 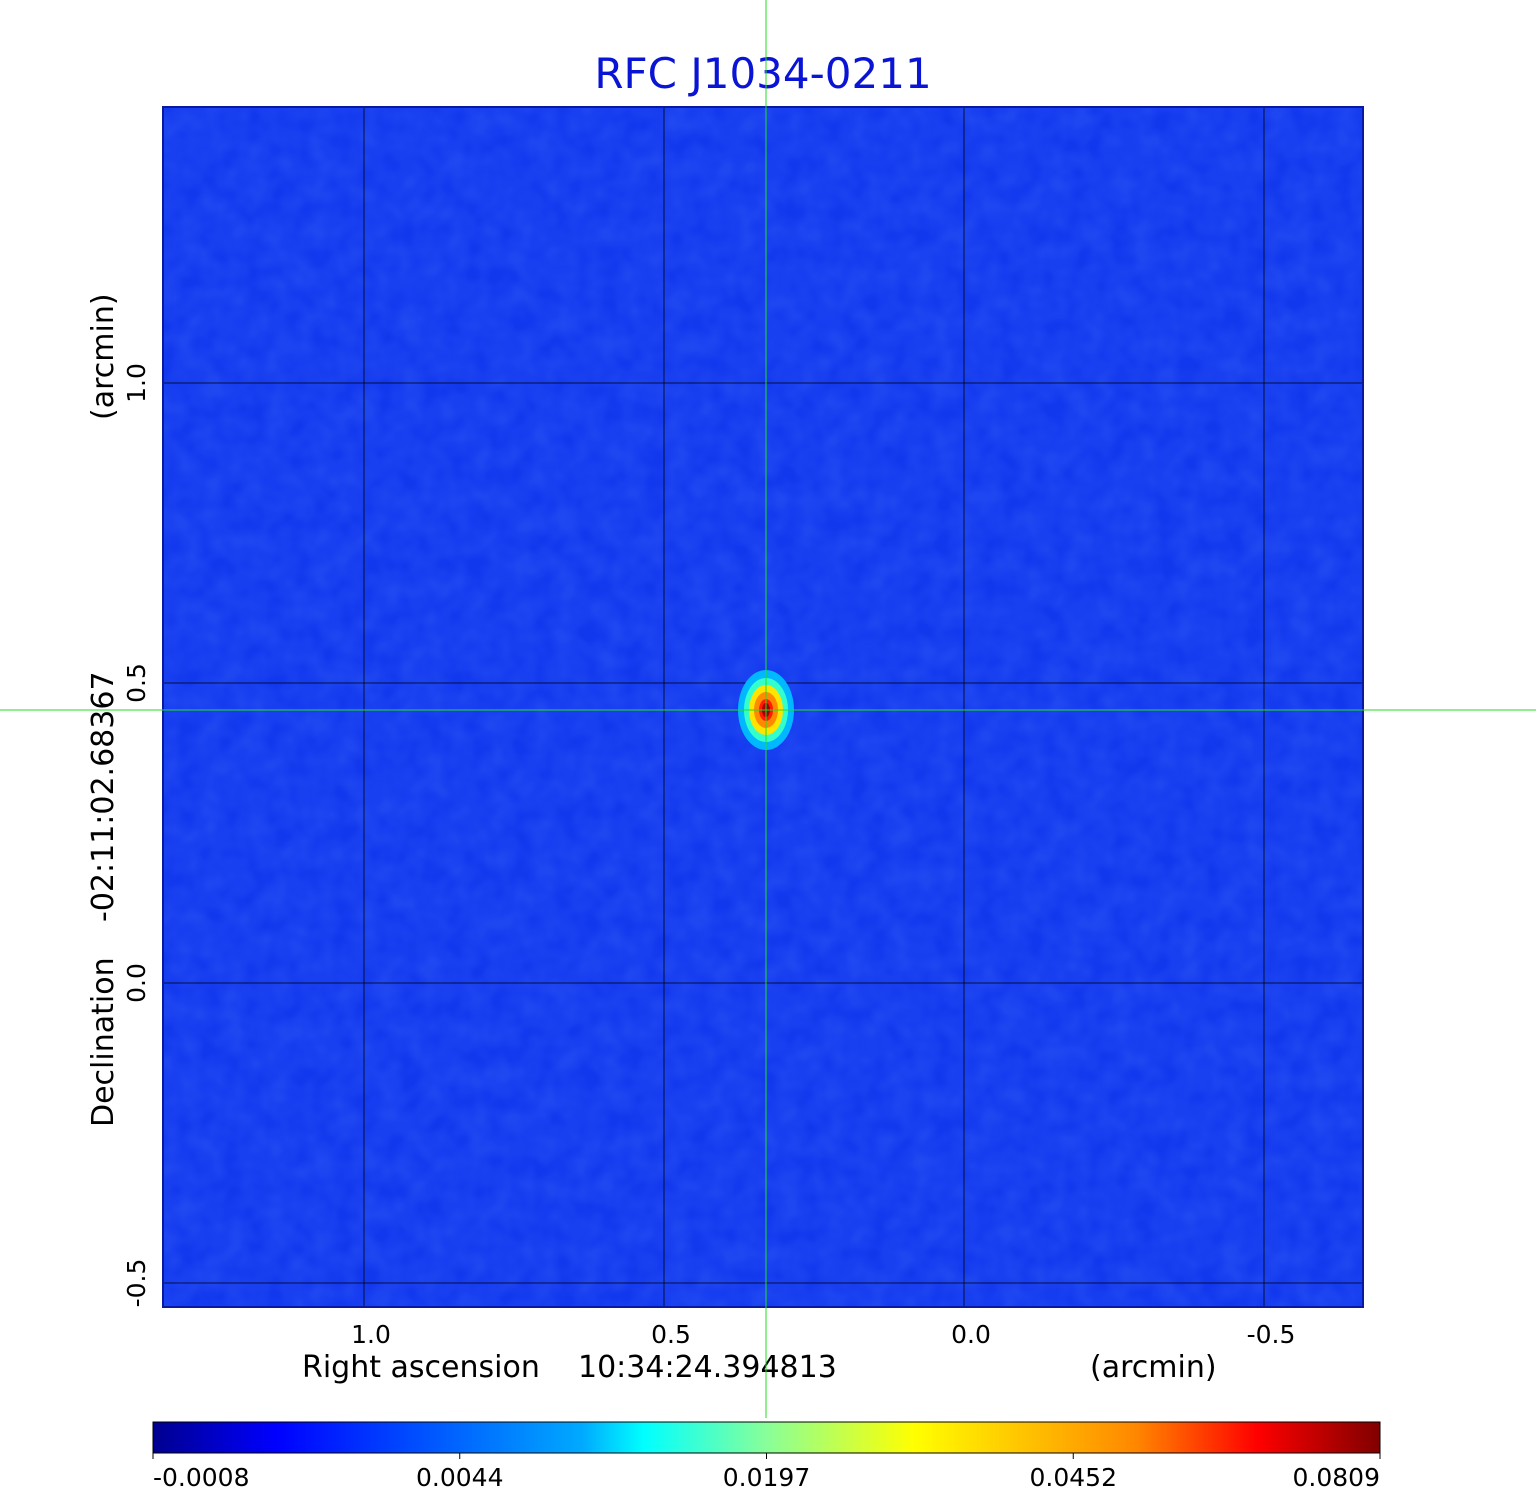 I want to click on y-tick-label: 0.0, so click(x=136, y=983).